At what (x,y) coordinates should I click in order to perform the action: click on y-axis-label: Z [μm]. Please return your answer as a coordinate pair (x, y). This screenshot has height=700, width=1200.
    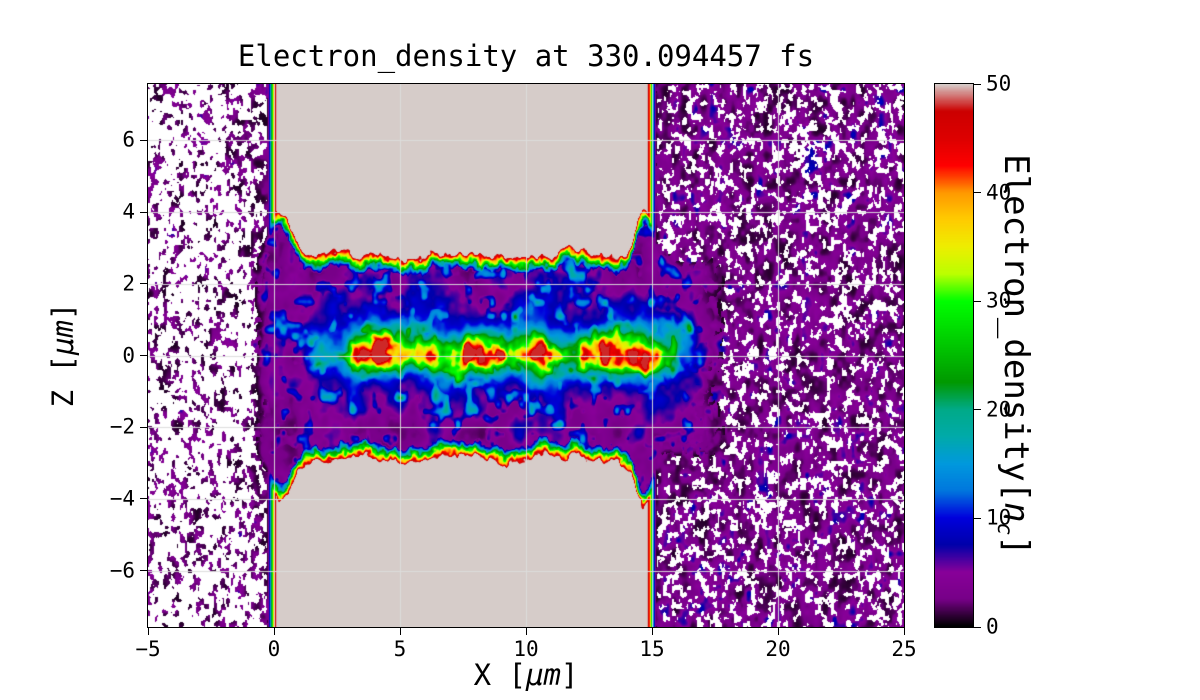
    Looking at the image, I should click on (63, 355).